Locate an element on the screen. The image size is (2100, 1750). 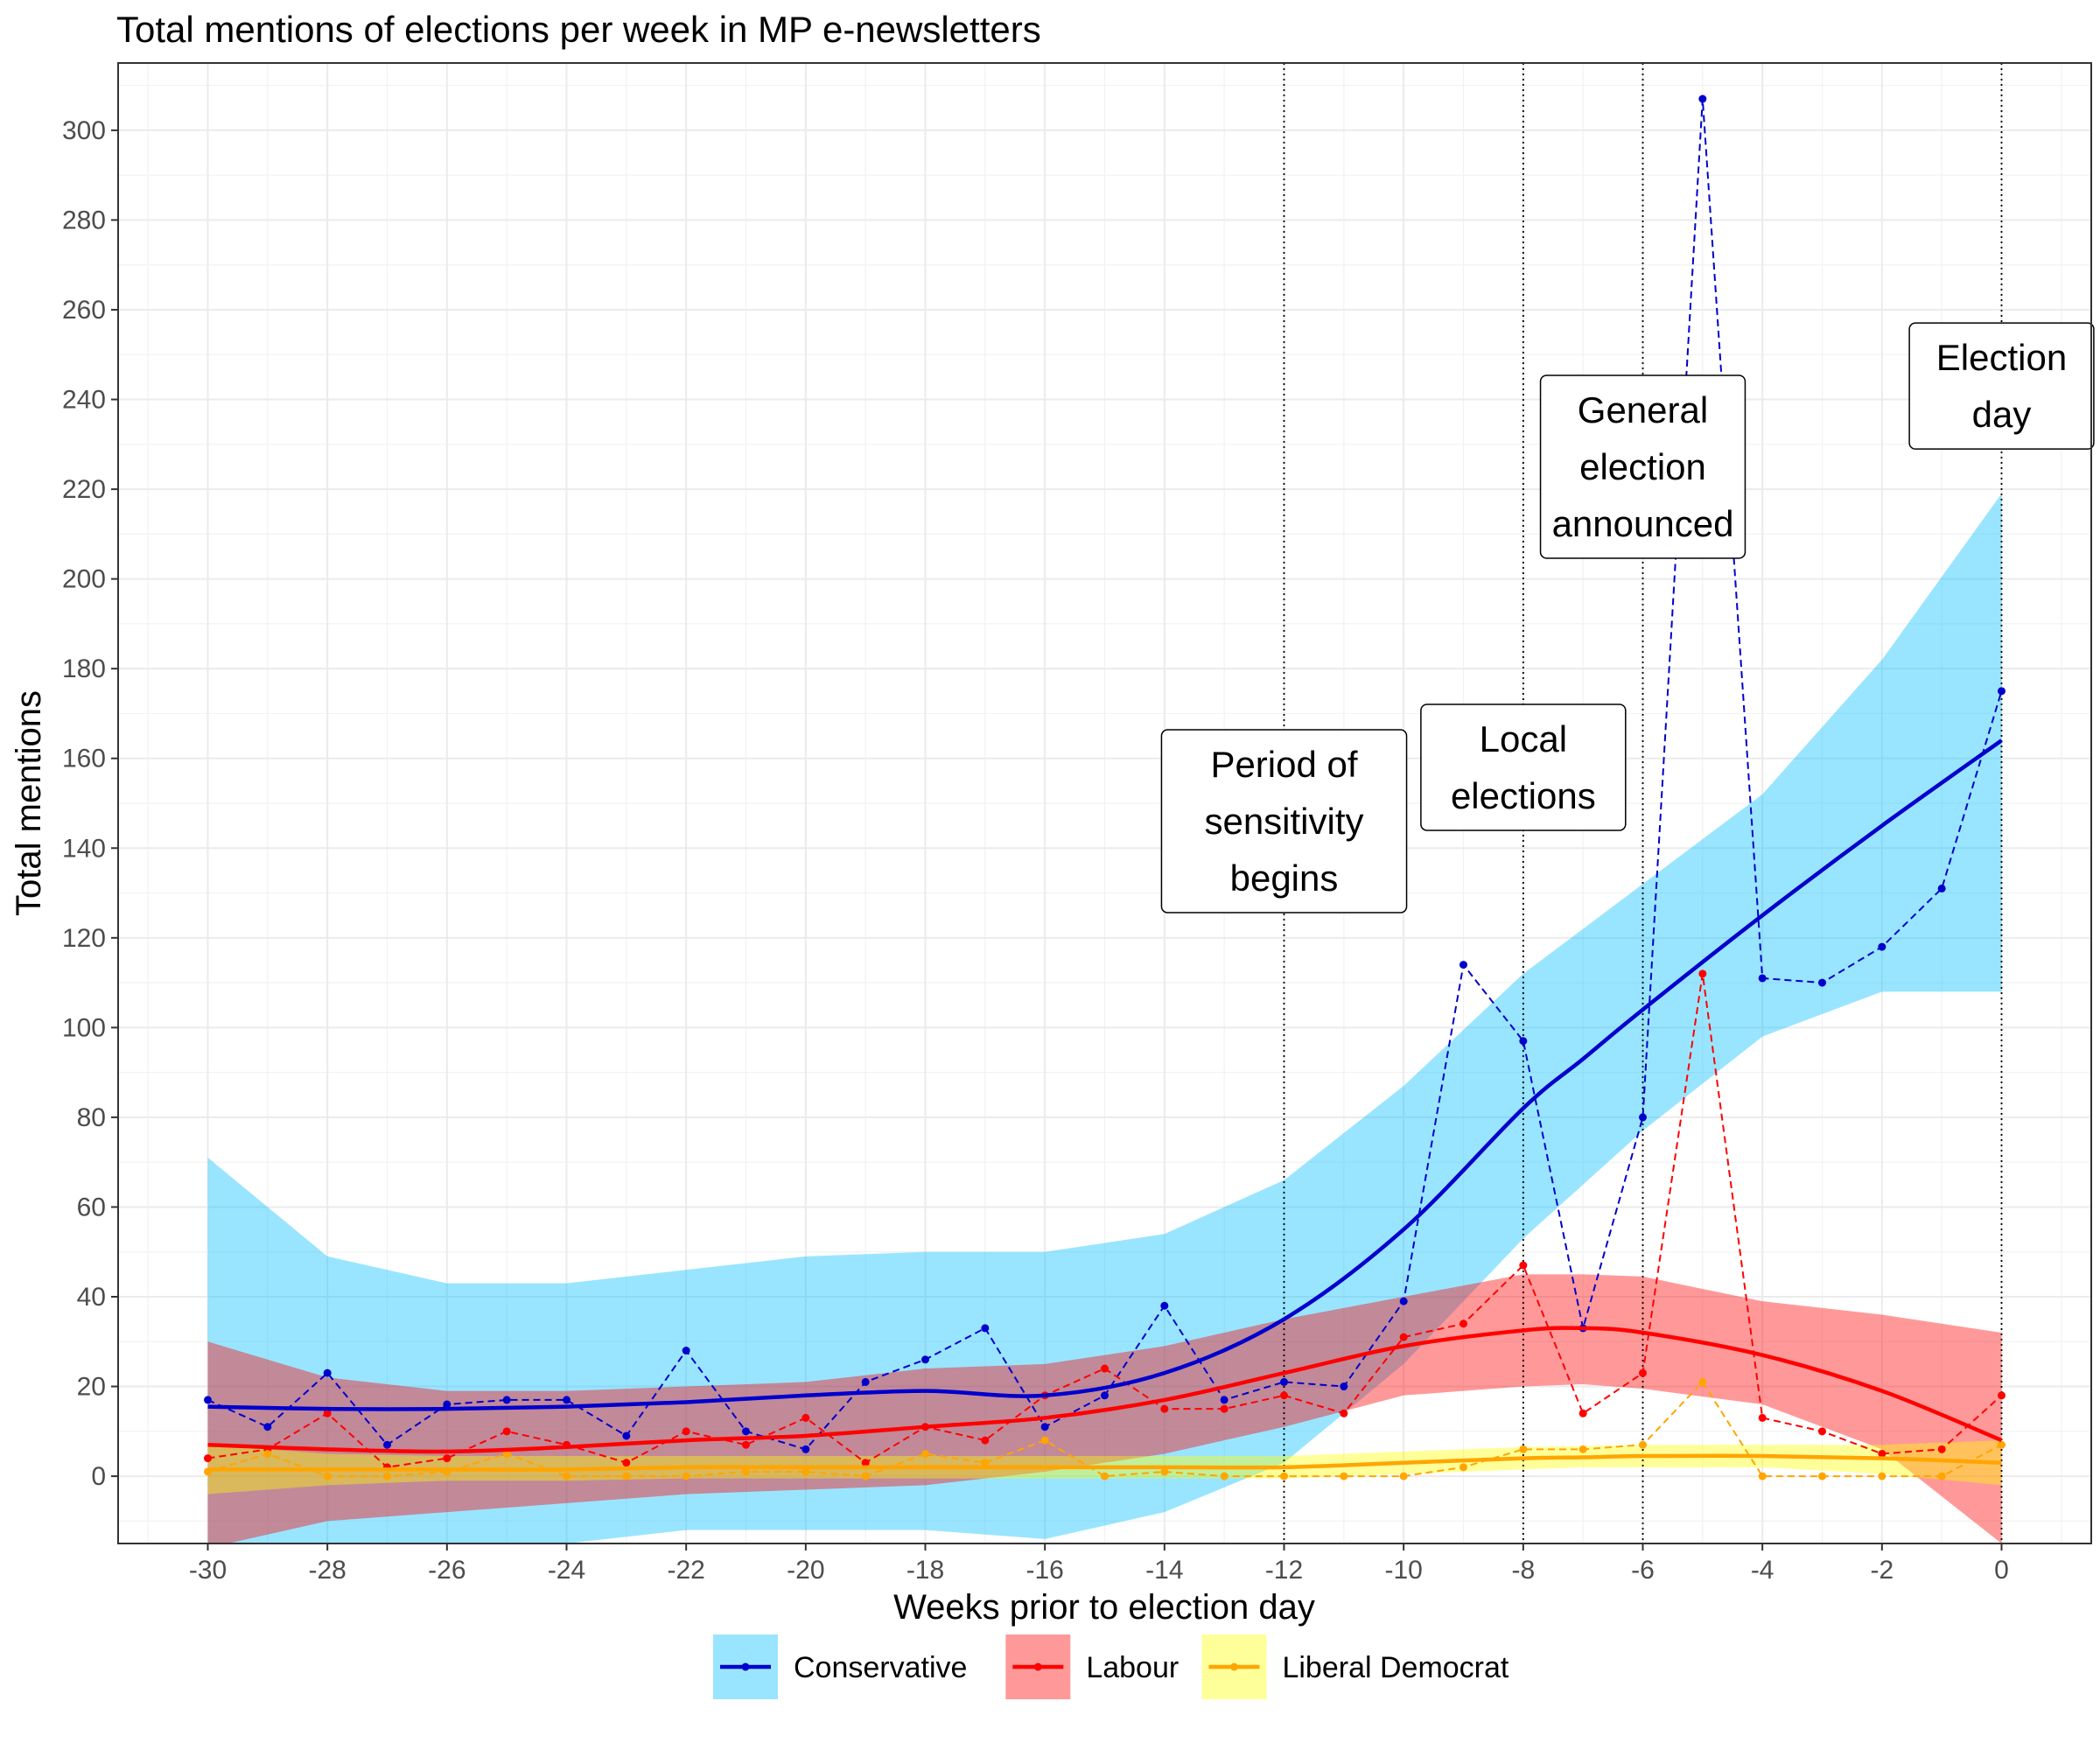
y-tick-label: 100 is located at coordinates (84, 1027).